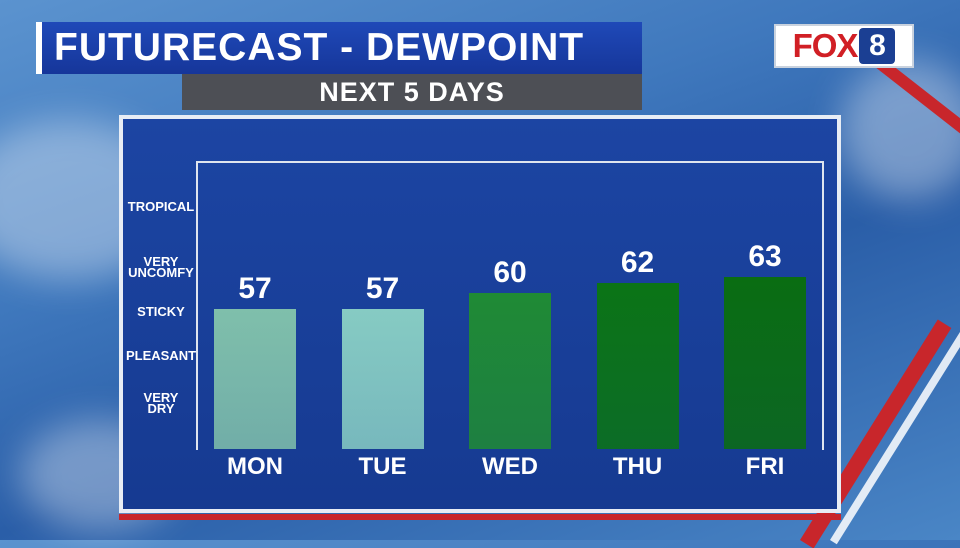 The width and height of the screenshot is (960, 548). I want to click on fox8-logo: FOX 8, so click(844, 46).